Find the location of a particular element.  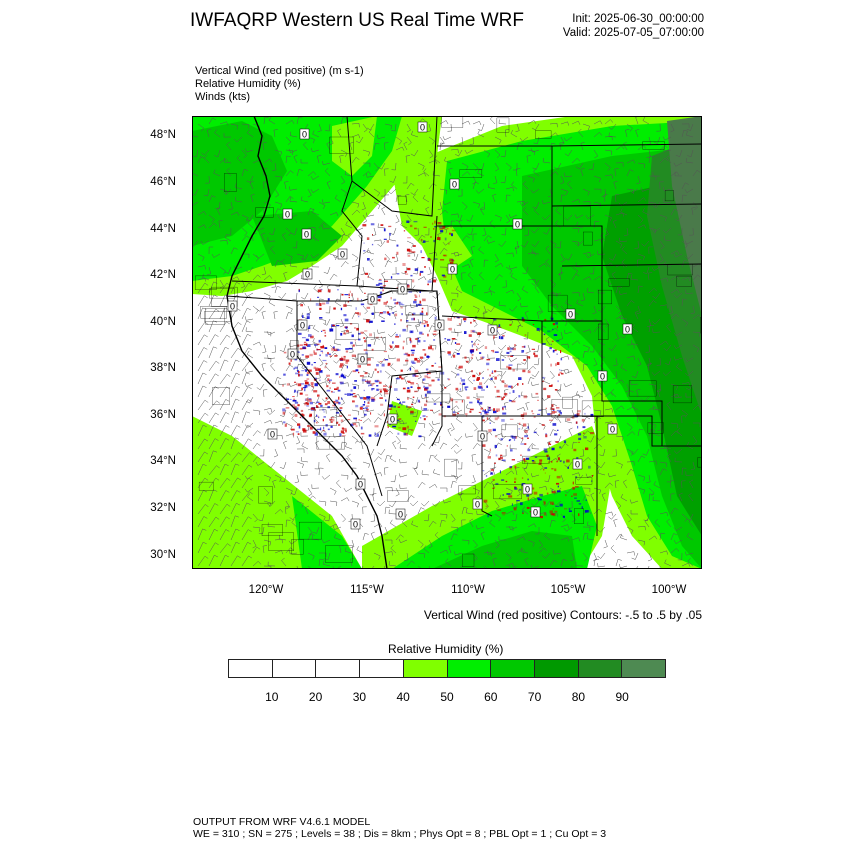

contour-label: 0 is located at coordinates (392, 419).